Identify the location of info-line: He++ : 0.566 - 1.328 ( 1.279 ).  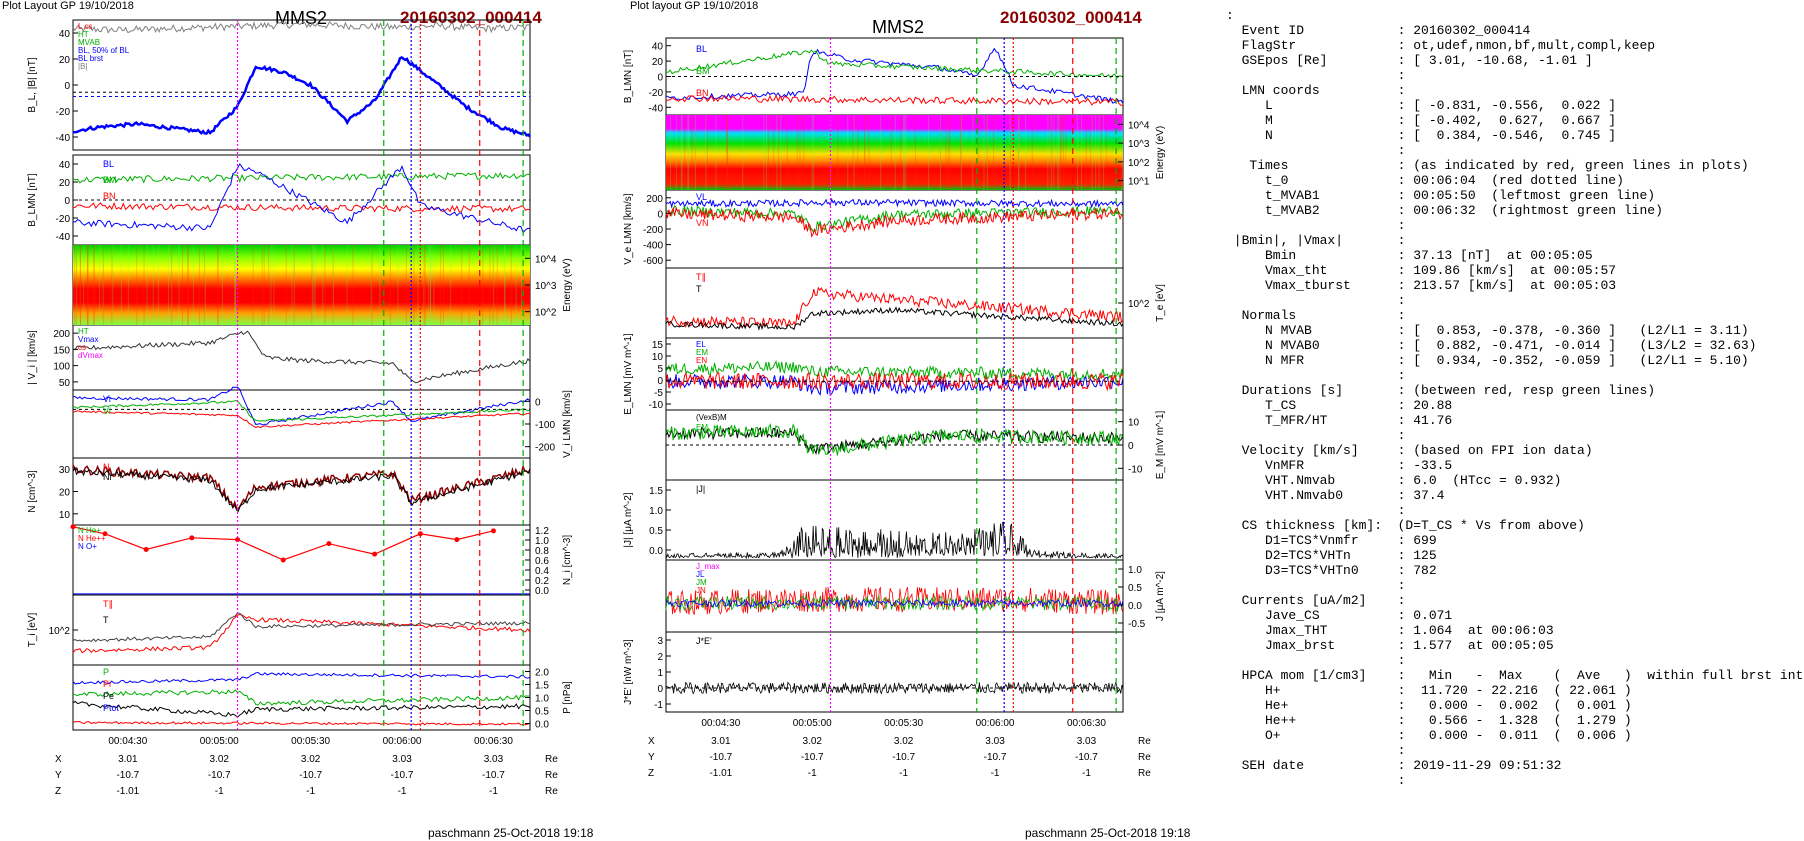
(1429, 720).